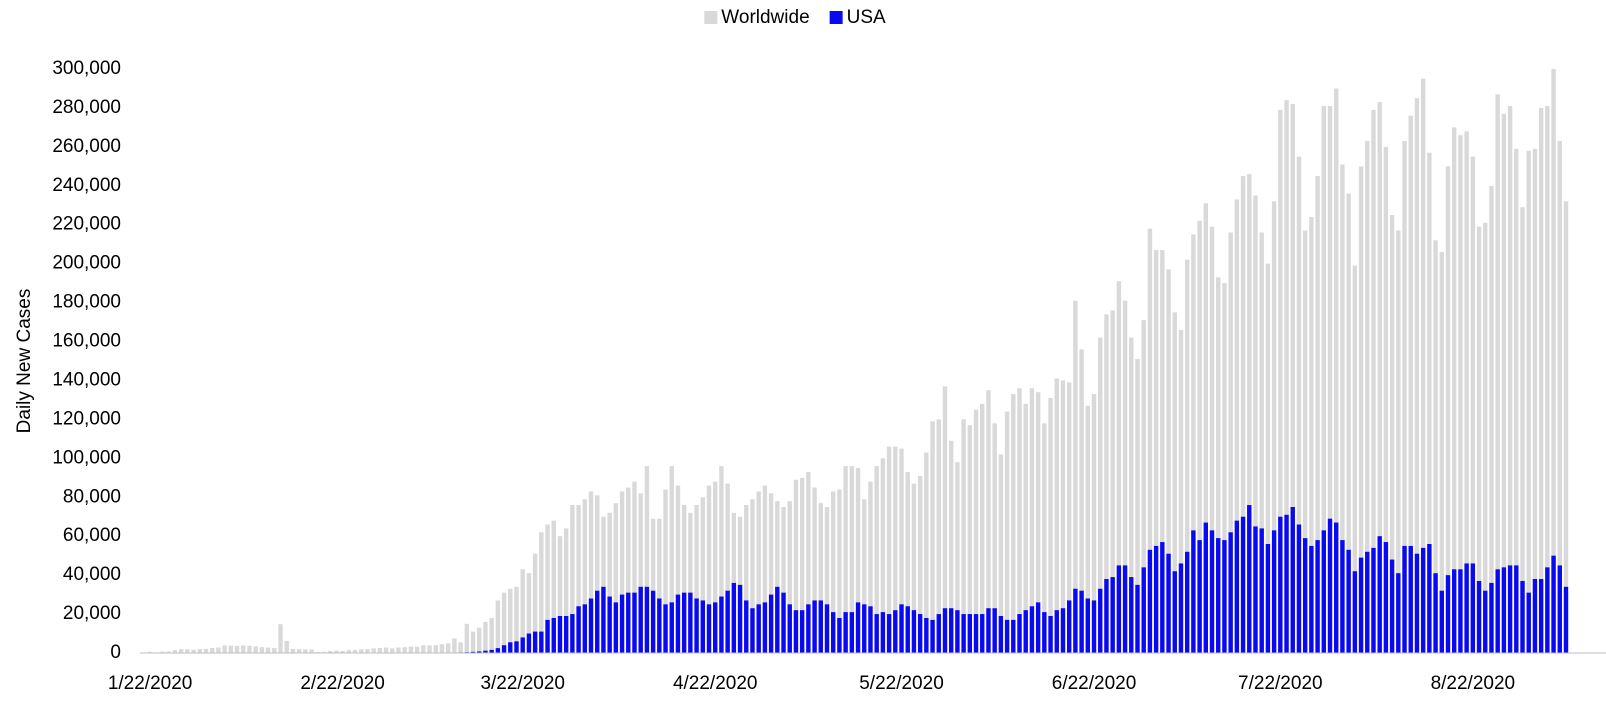 The image size is (1606, 715). Describe the element at coordinates (86, 263) in the screenshot. I see `y-tick-label: 200,000` at that location.